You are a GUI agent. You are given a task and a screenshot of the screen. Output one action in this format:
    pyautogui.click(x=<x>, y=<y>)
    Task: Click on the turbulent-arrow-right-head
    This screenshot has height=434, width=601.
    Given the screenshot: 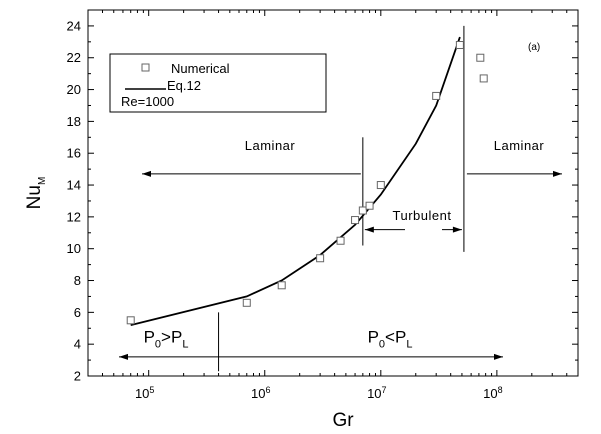 What is the action you would take?
    pyautogui.click(x=457, y=229)
    